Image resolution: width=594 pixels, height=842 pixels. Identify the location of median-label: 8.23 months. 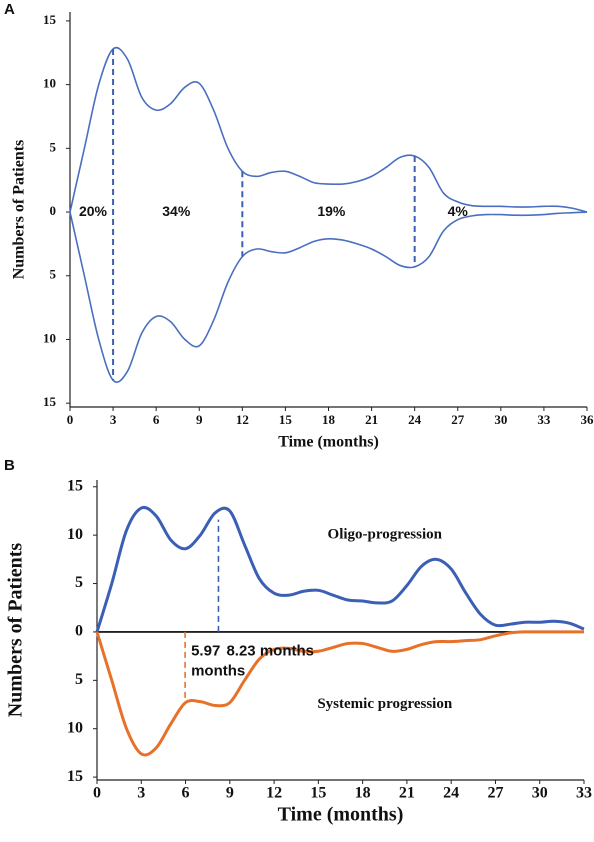
(270, 650).